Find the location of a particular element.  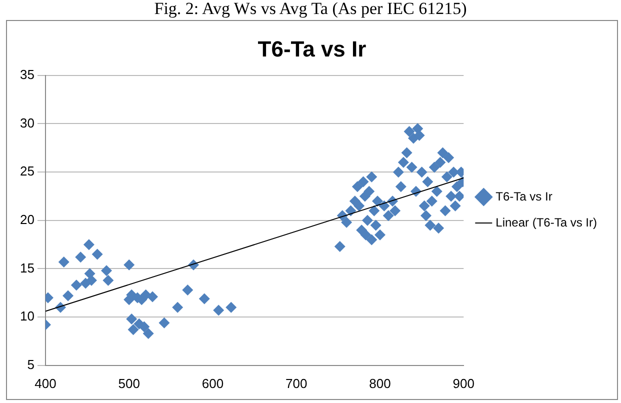

x-tick-label: 900 is located at coordinates (463, 383).